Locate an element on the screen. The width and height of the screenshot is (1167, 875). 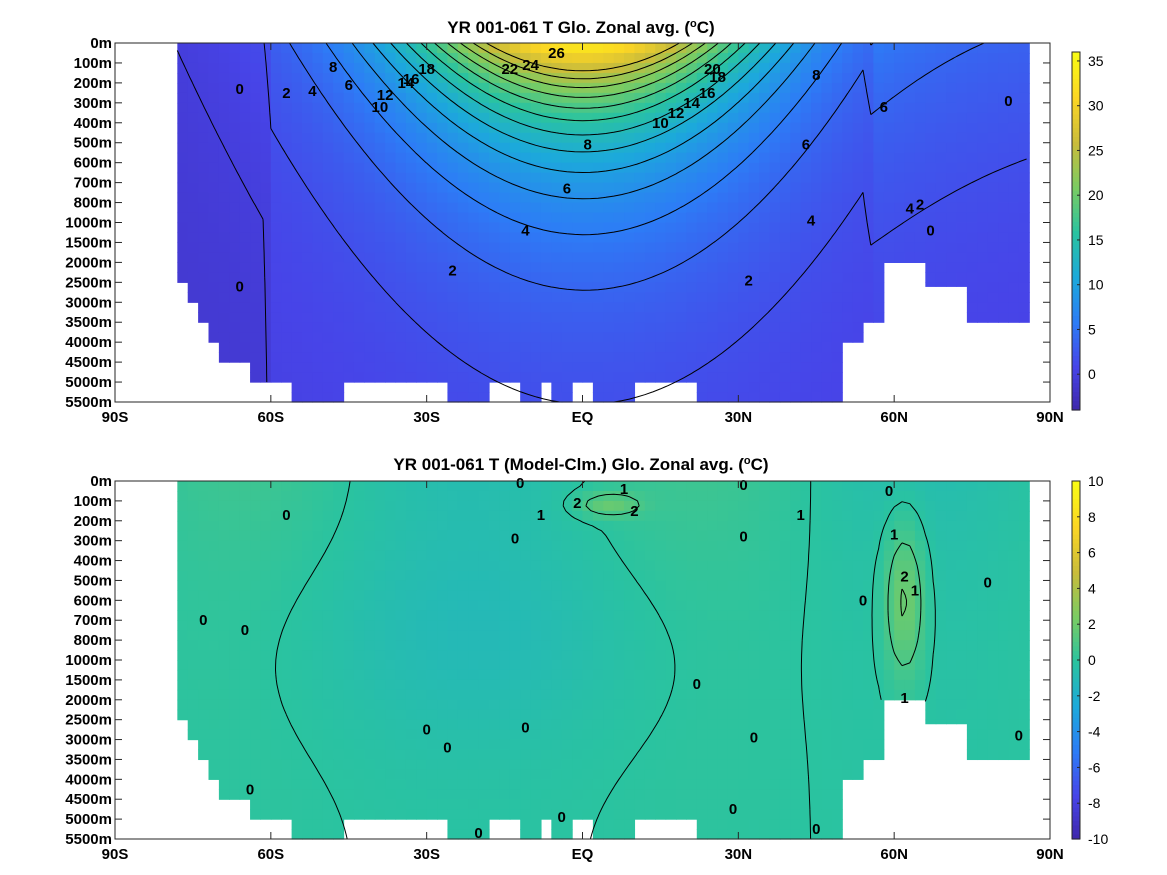
y-tick-label: 600m is located at coordinates (93, 163).